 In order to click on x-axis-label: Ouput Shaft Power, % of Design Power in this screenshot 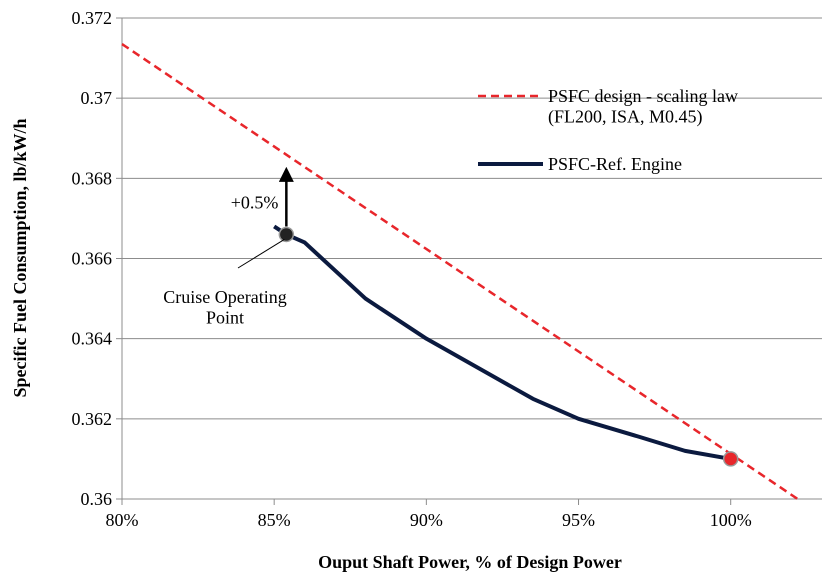, I will do `click(470, 562)`.